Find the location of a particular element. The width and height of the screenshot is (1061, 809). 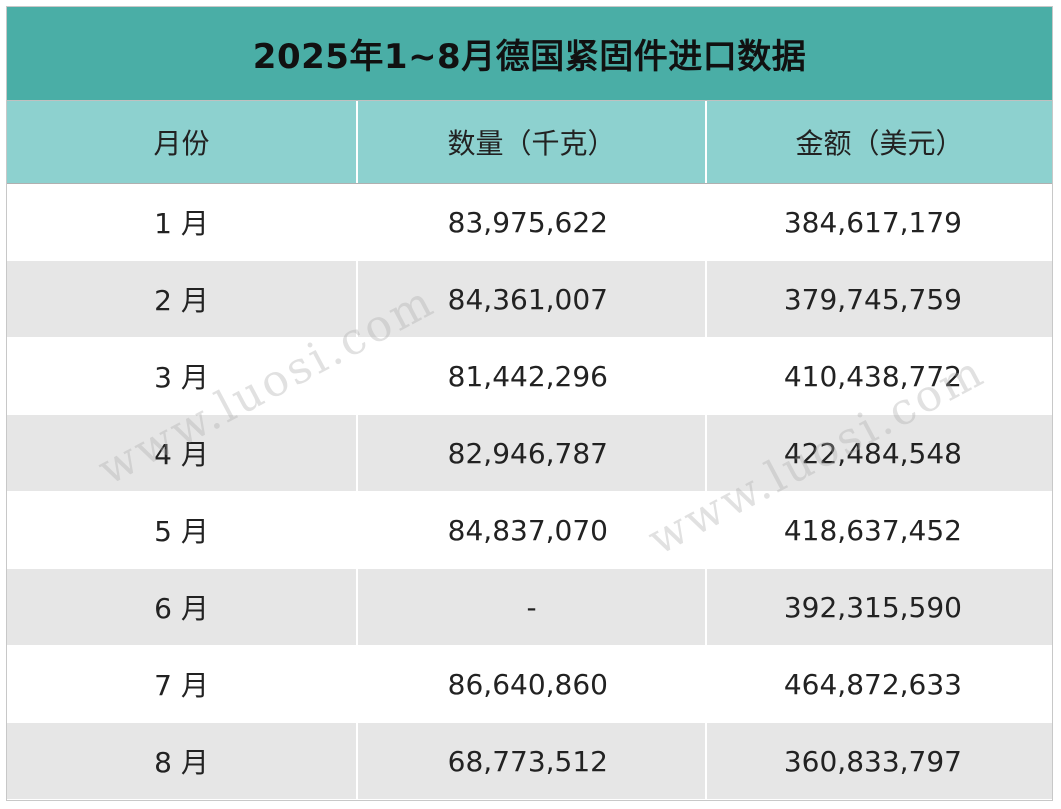

header-month: 月份 is located at coordinates (181, 143).